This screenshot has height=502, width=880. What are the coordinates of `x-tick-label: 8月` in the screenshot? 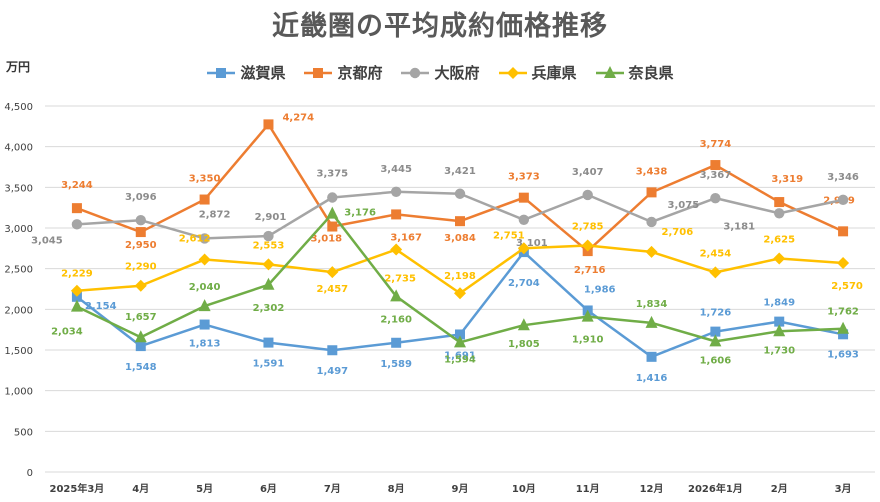 It's located at (396, 489).